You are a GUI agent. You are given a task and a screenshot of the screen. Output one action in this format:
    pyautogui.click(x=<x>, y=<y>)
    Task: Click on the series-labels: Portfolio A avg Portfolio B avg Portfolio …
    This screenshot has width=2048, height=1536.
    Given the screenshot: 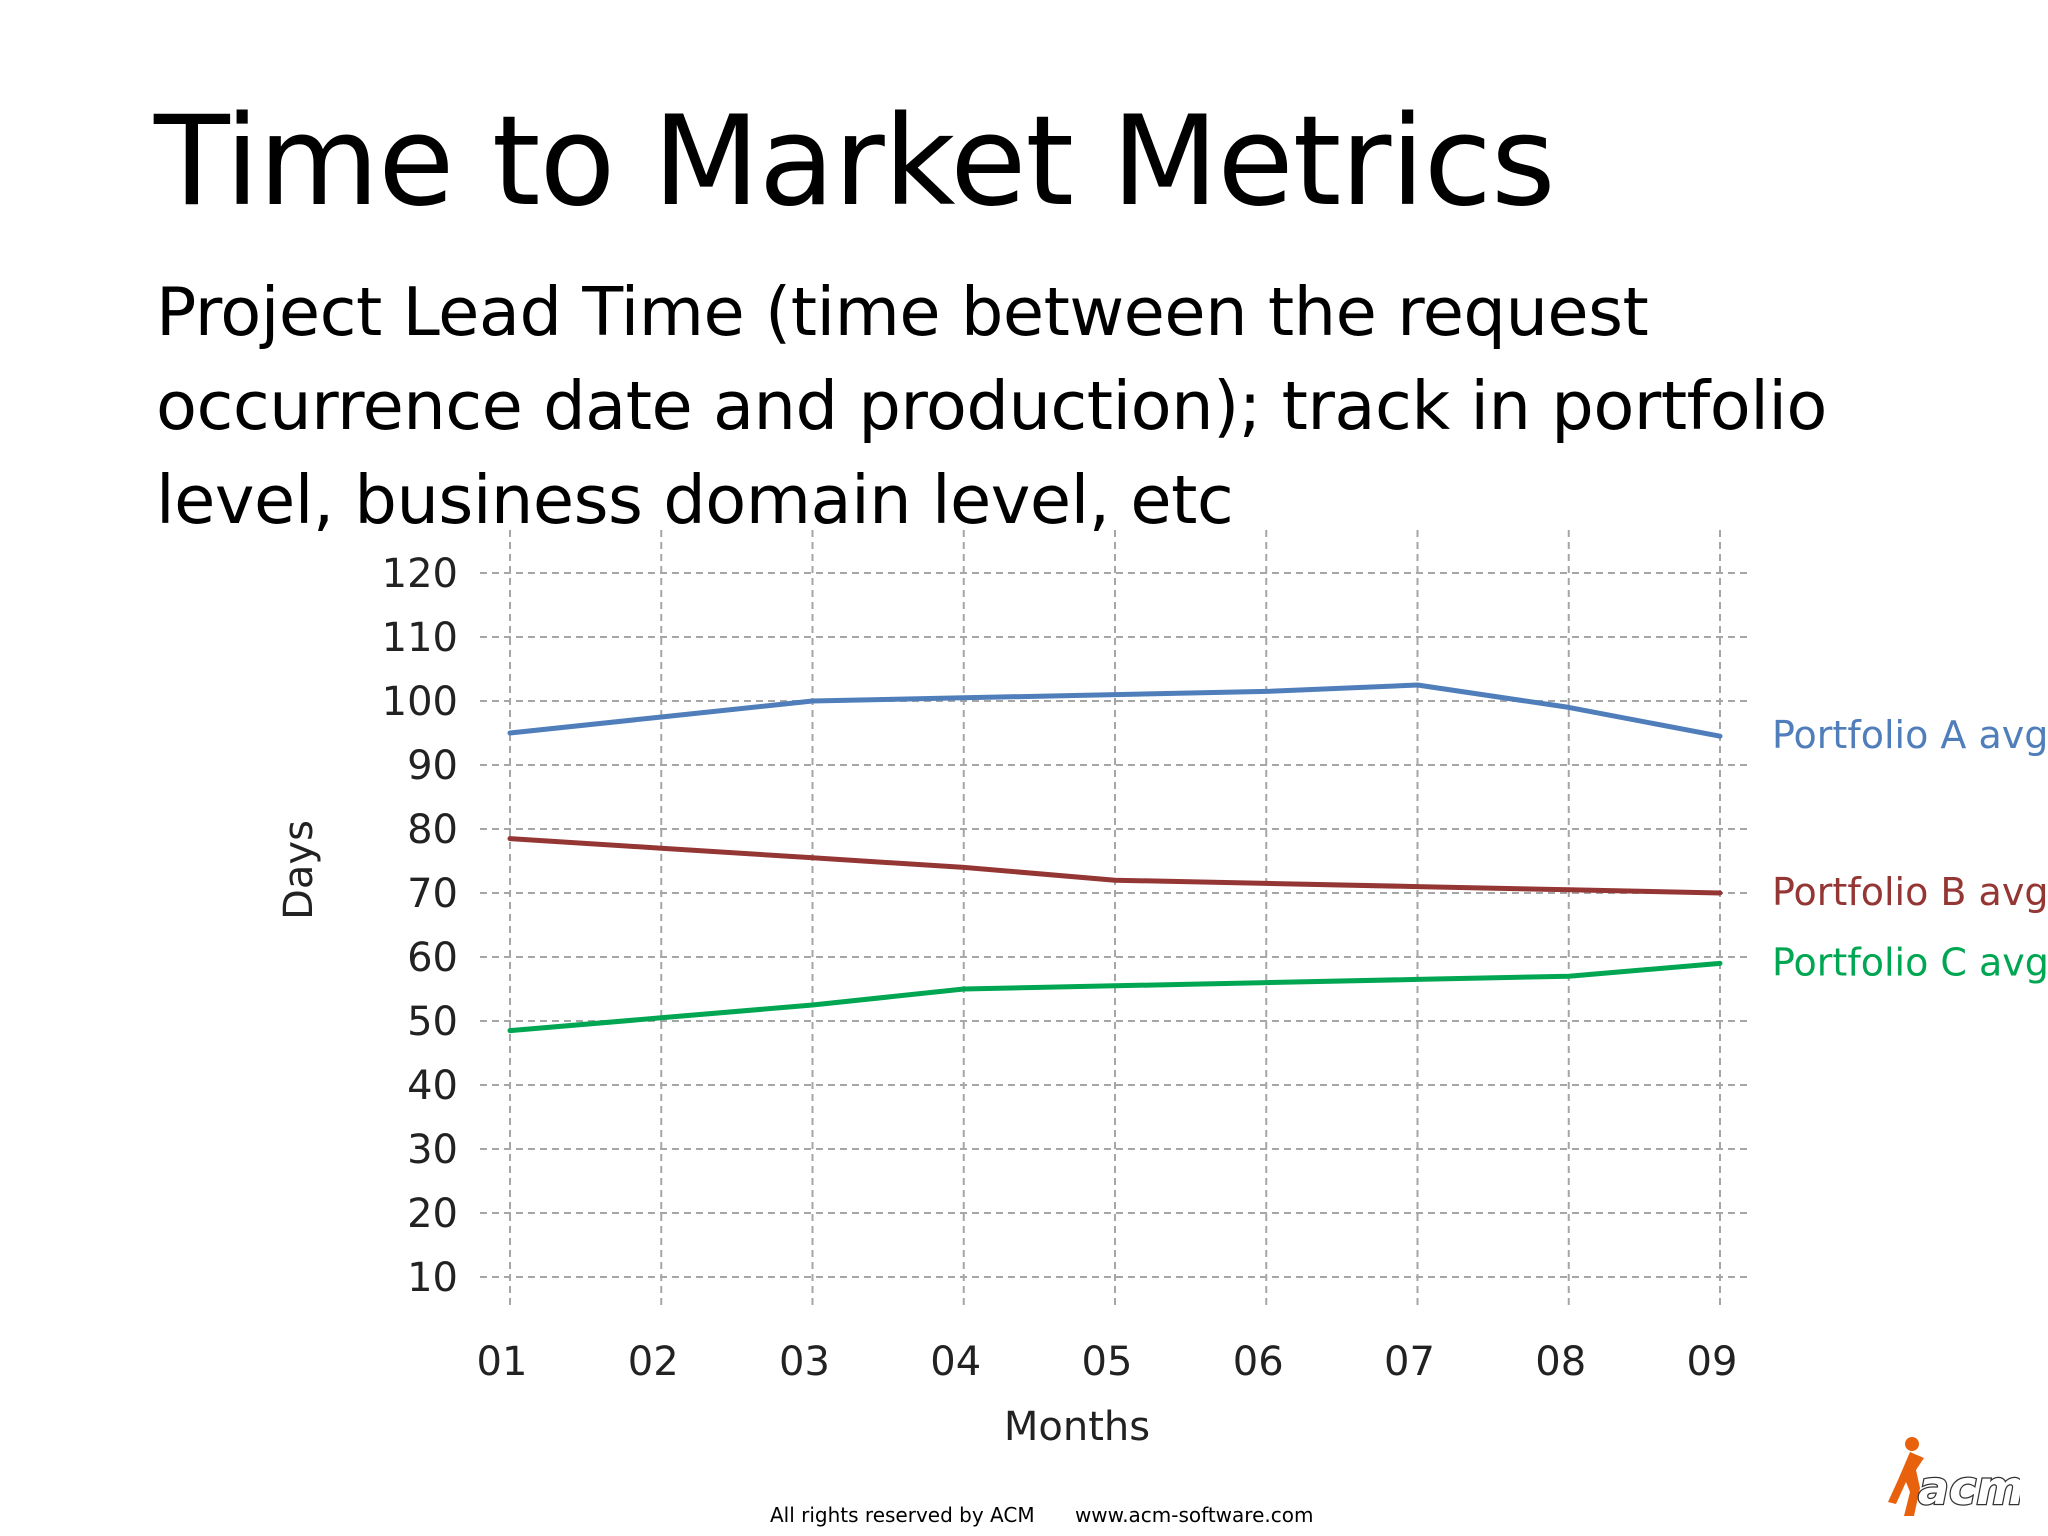 What is the action you would take?
    pyautogui.click(x=1910, y=848)
    